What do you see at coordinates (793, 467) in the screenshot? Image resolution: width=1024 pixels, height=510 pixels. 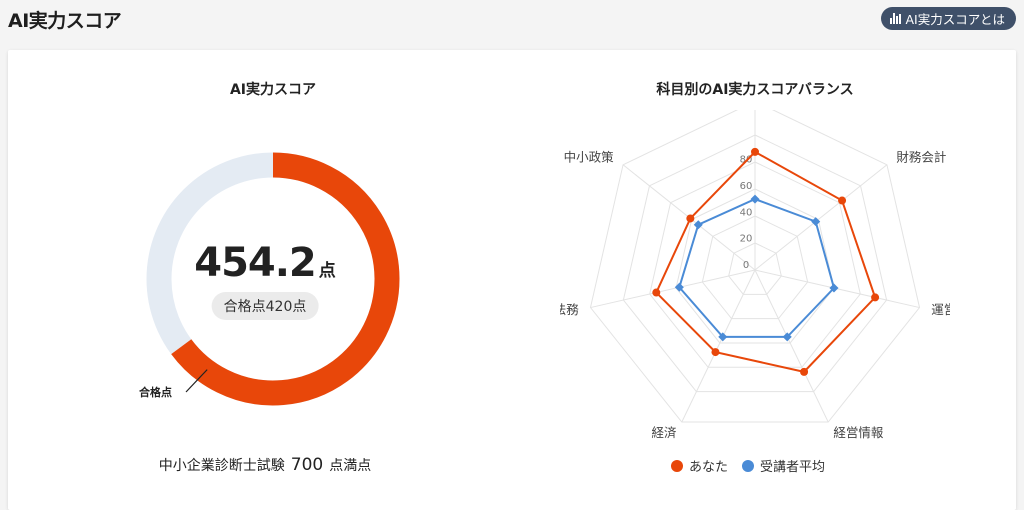 I see `legend-label-average: 受講者平均` at bounding box center [793, 467].